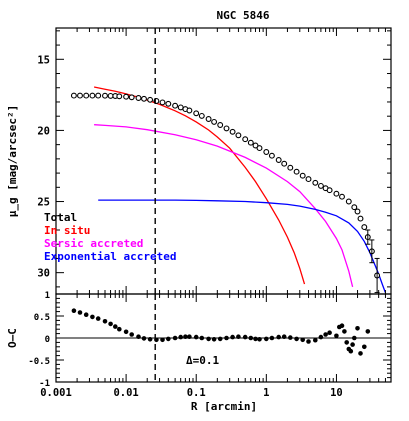 The height and width of the screenshot is (421, 409). Describe the element at coordinates (43, 274) in the screenshot. I see `ytick-label: 30` at that location.